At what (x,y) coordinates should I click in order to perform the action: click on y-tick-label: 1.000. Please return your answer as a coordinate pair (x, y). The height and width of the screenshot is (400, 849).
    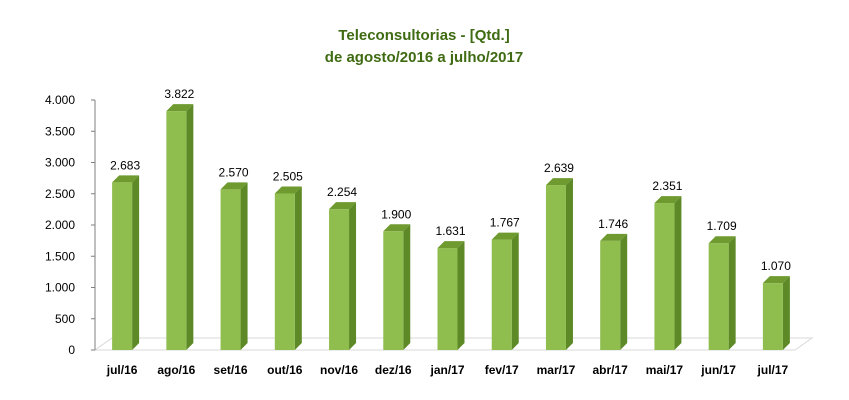
    Looking at the image, I should click on (60, 288).